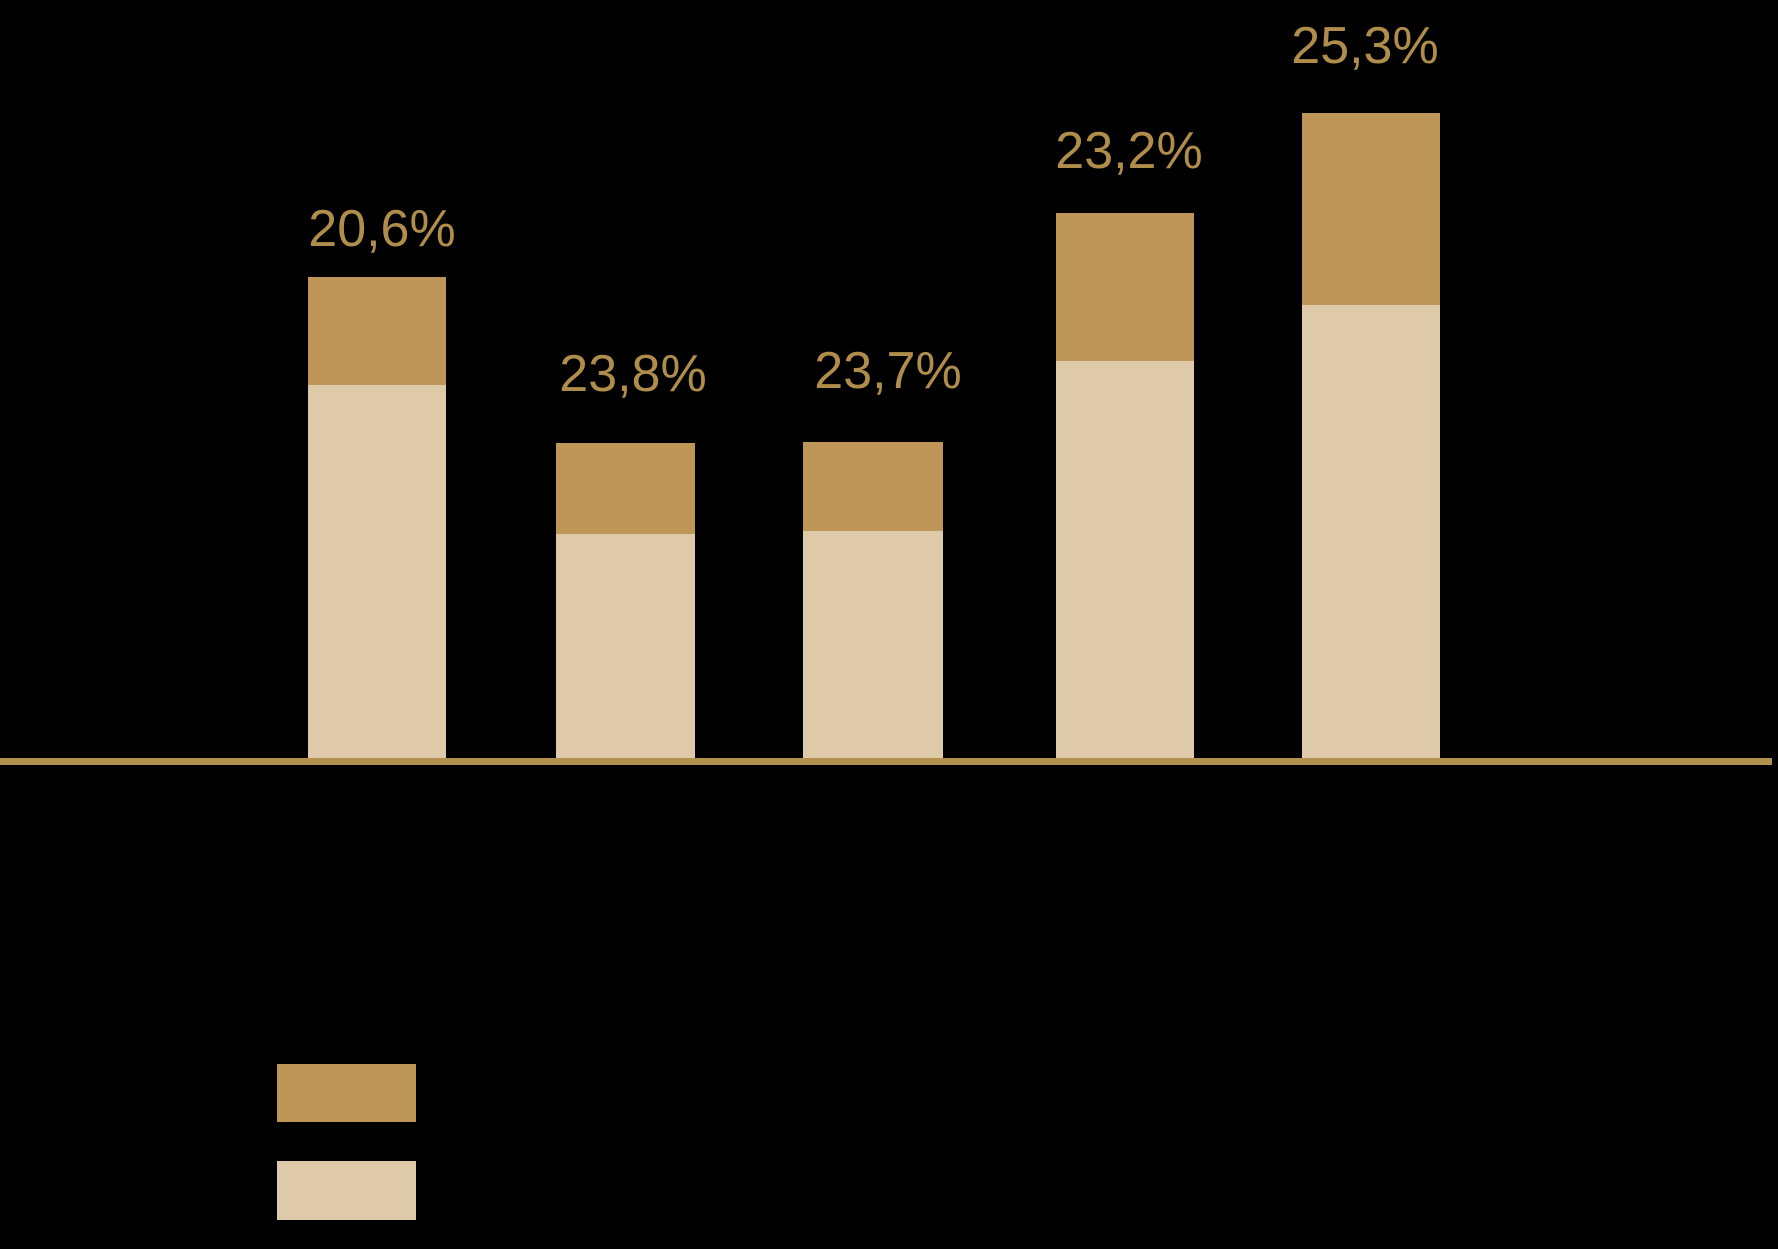 Image resolution: width=1778 pixels, height=1249 pixels. I want to click on legend-swatch-top-segment, so click(346, 1093).